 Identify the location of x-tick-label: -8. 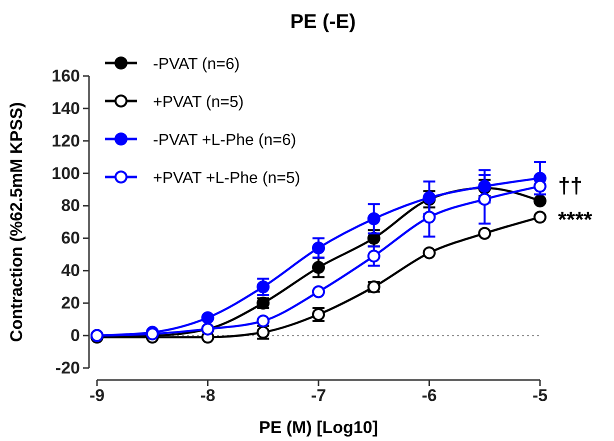
(208, 396).